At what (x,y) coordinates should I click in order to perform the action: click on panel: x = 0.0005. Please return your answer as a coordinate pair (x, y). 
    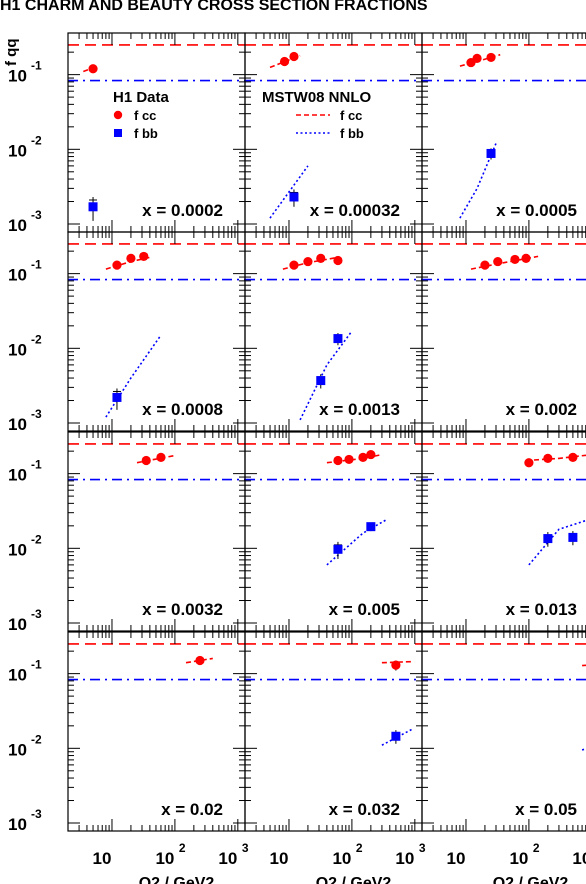
    Looking at the image, I should click on (503, 132).